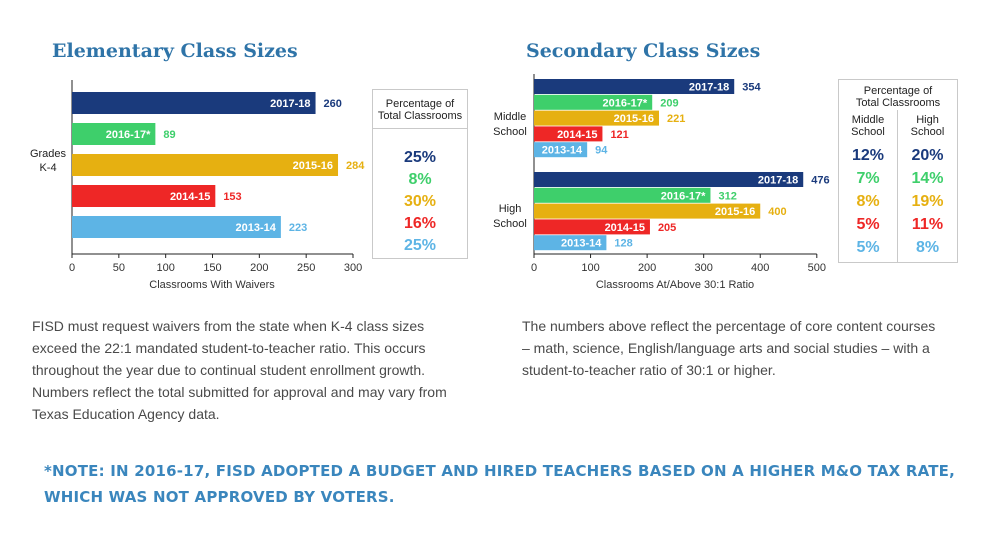 Image resolution: width=1000 pixels, height=560 pixels. What do you see at coordinates (175, 51) in the screenshot?
I see `elementary-title: Elementary Class Sizes` at bounding box center [175, 51].